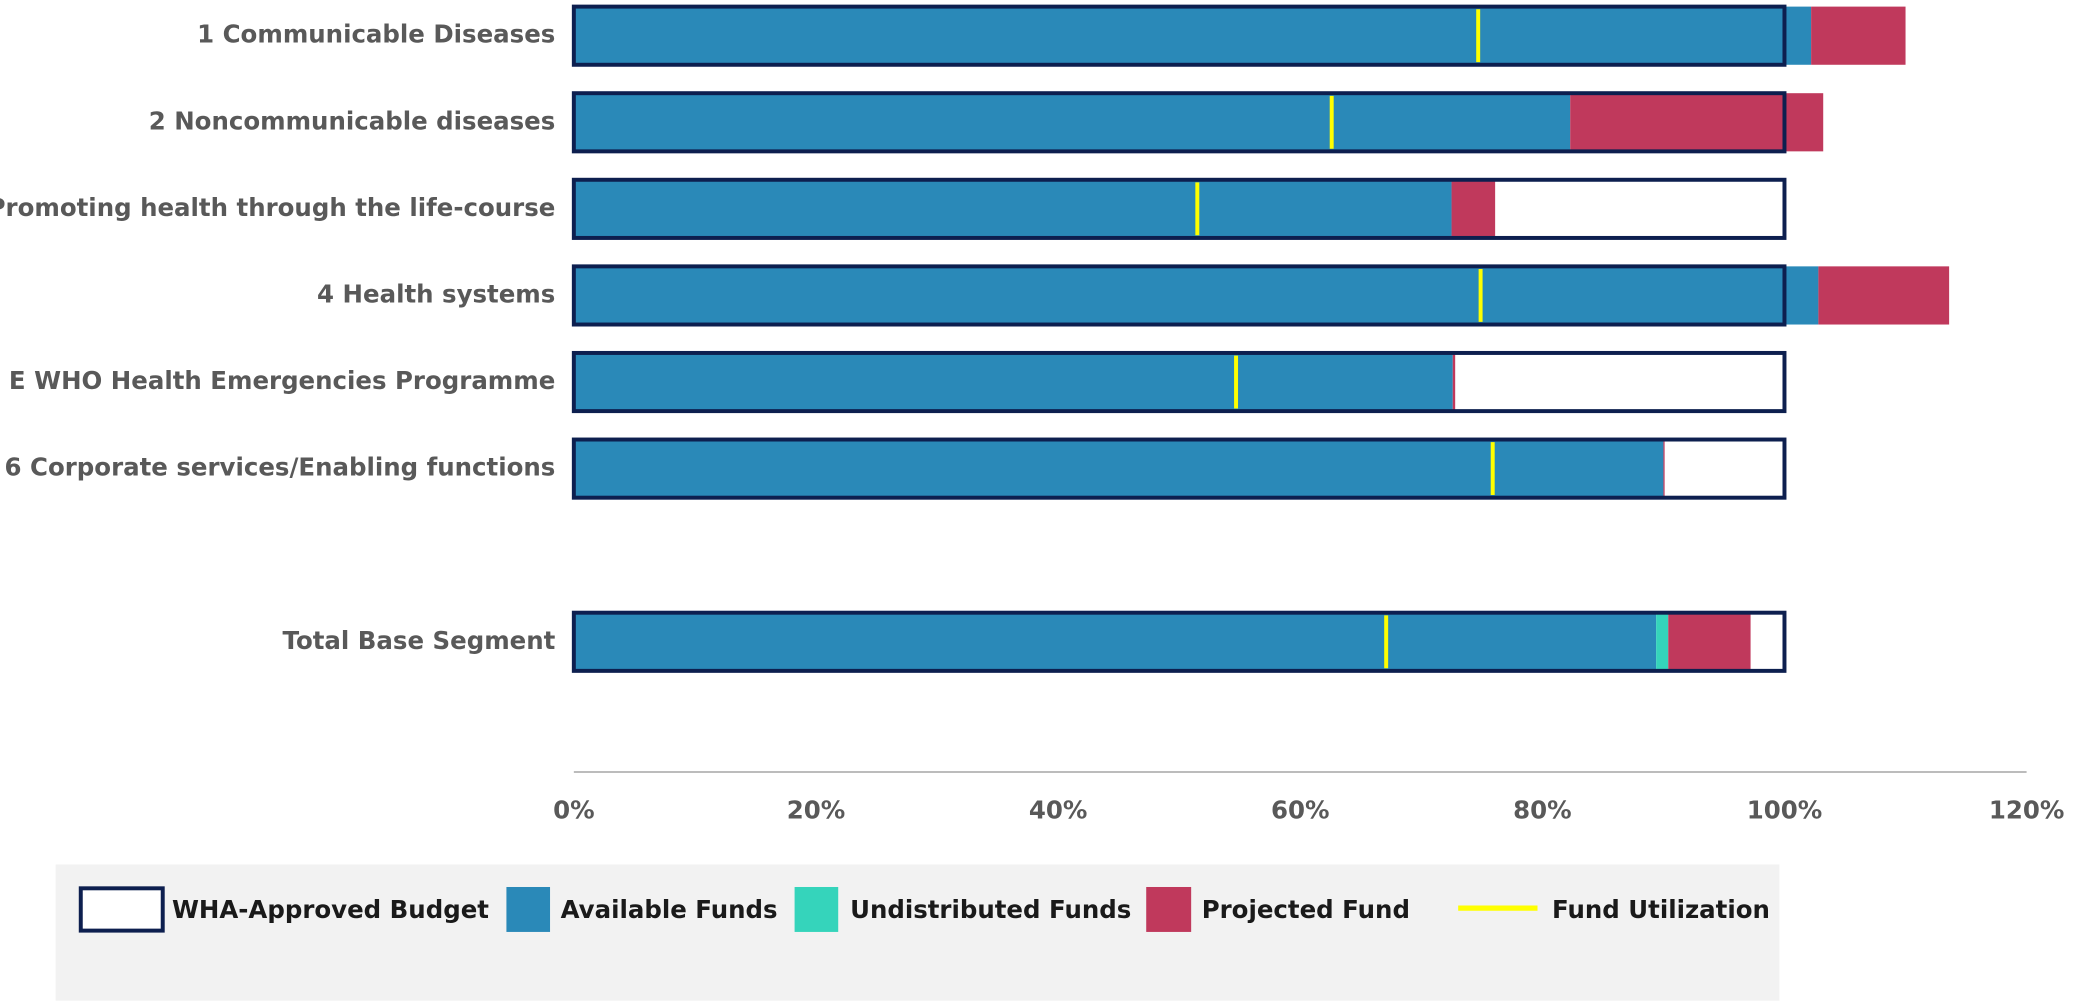  What do you see at coordinates (2026, 810) in the screenshot?
I see `x-tick-label: 120%` at bounding box center [2026, 810].